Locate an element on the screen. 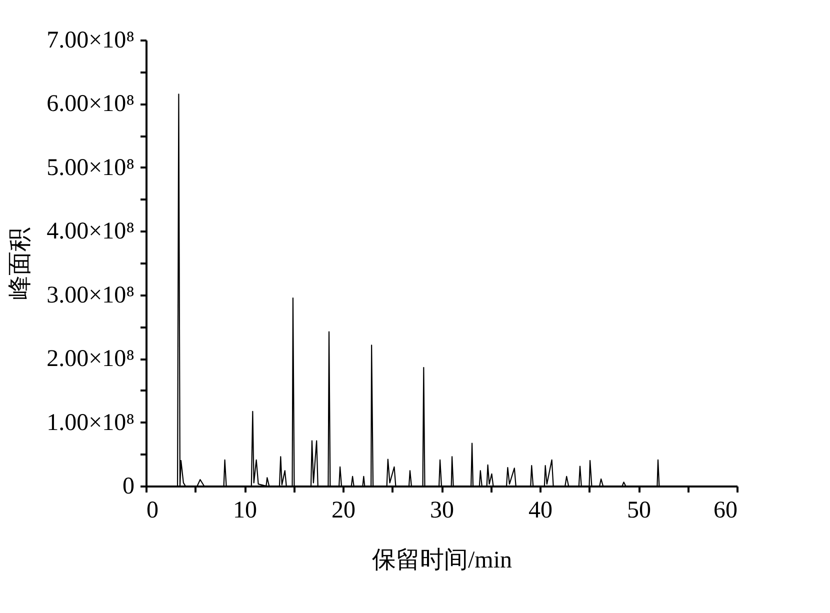 The height and width of the screenshot is (613, 830). y-tick-label: 7.00×10⁸ is located at coordinates (90, 41).